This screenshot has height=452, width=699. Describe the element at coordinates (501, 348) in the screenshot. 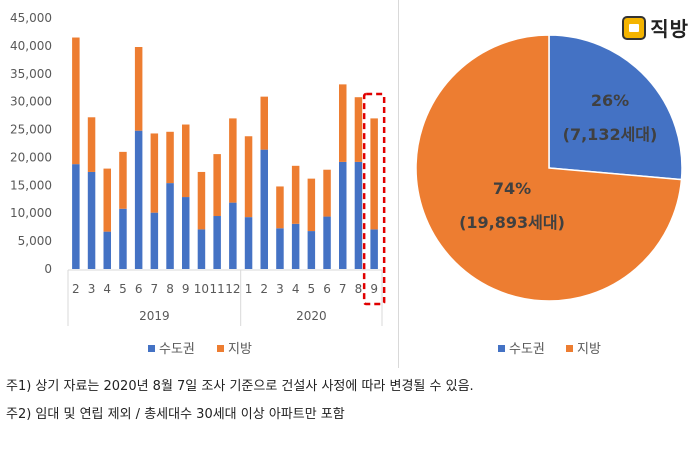

I see `pie-legend-swatch-capital` at that location.